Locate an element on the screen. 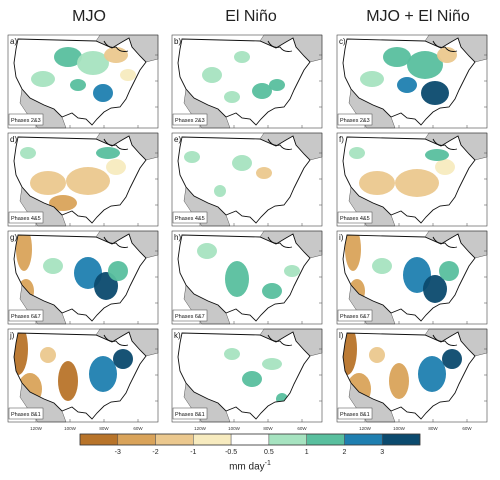 The height and width of the screenshot is (480, 500). map-panel: k) Phases 8&1 is located at coordinates (247, 375).